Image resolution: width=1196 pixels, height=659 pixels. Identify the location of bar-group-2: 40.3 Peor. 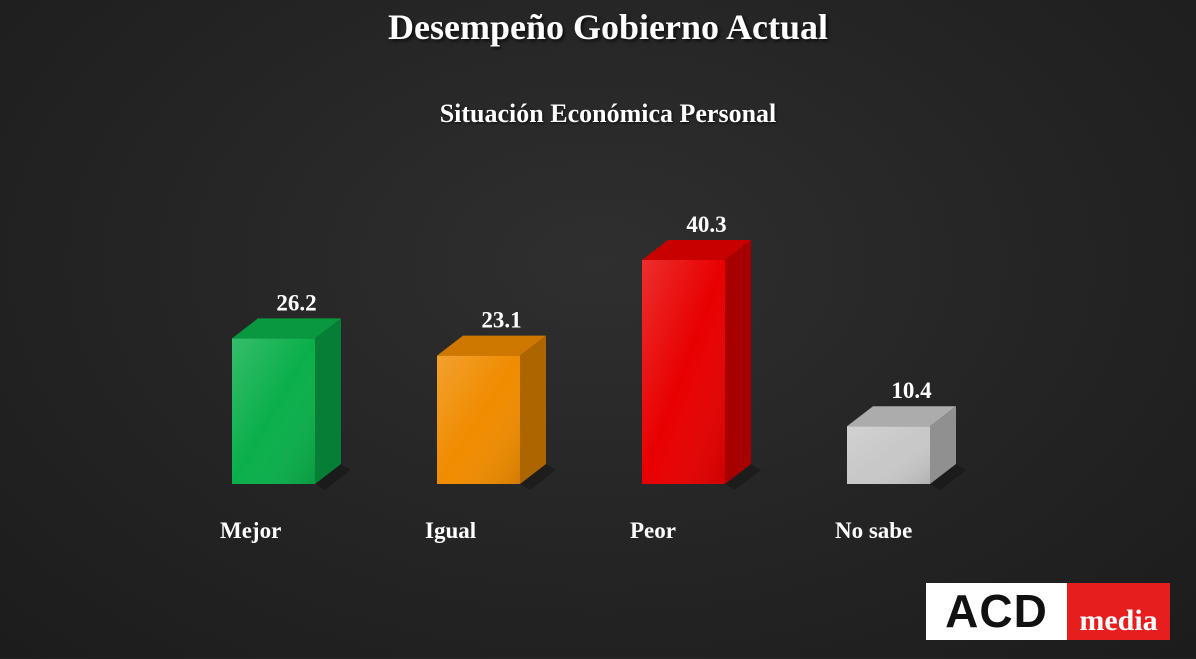
(695, 377).